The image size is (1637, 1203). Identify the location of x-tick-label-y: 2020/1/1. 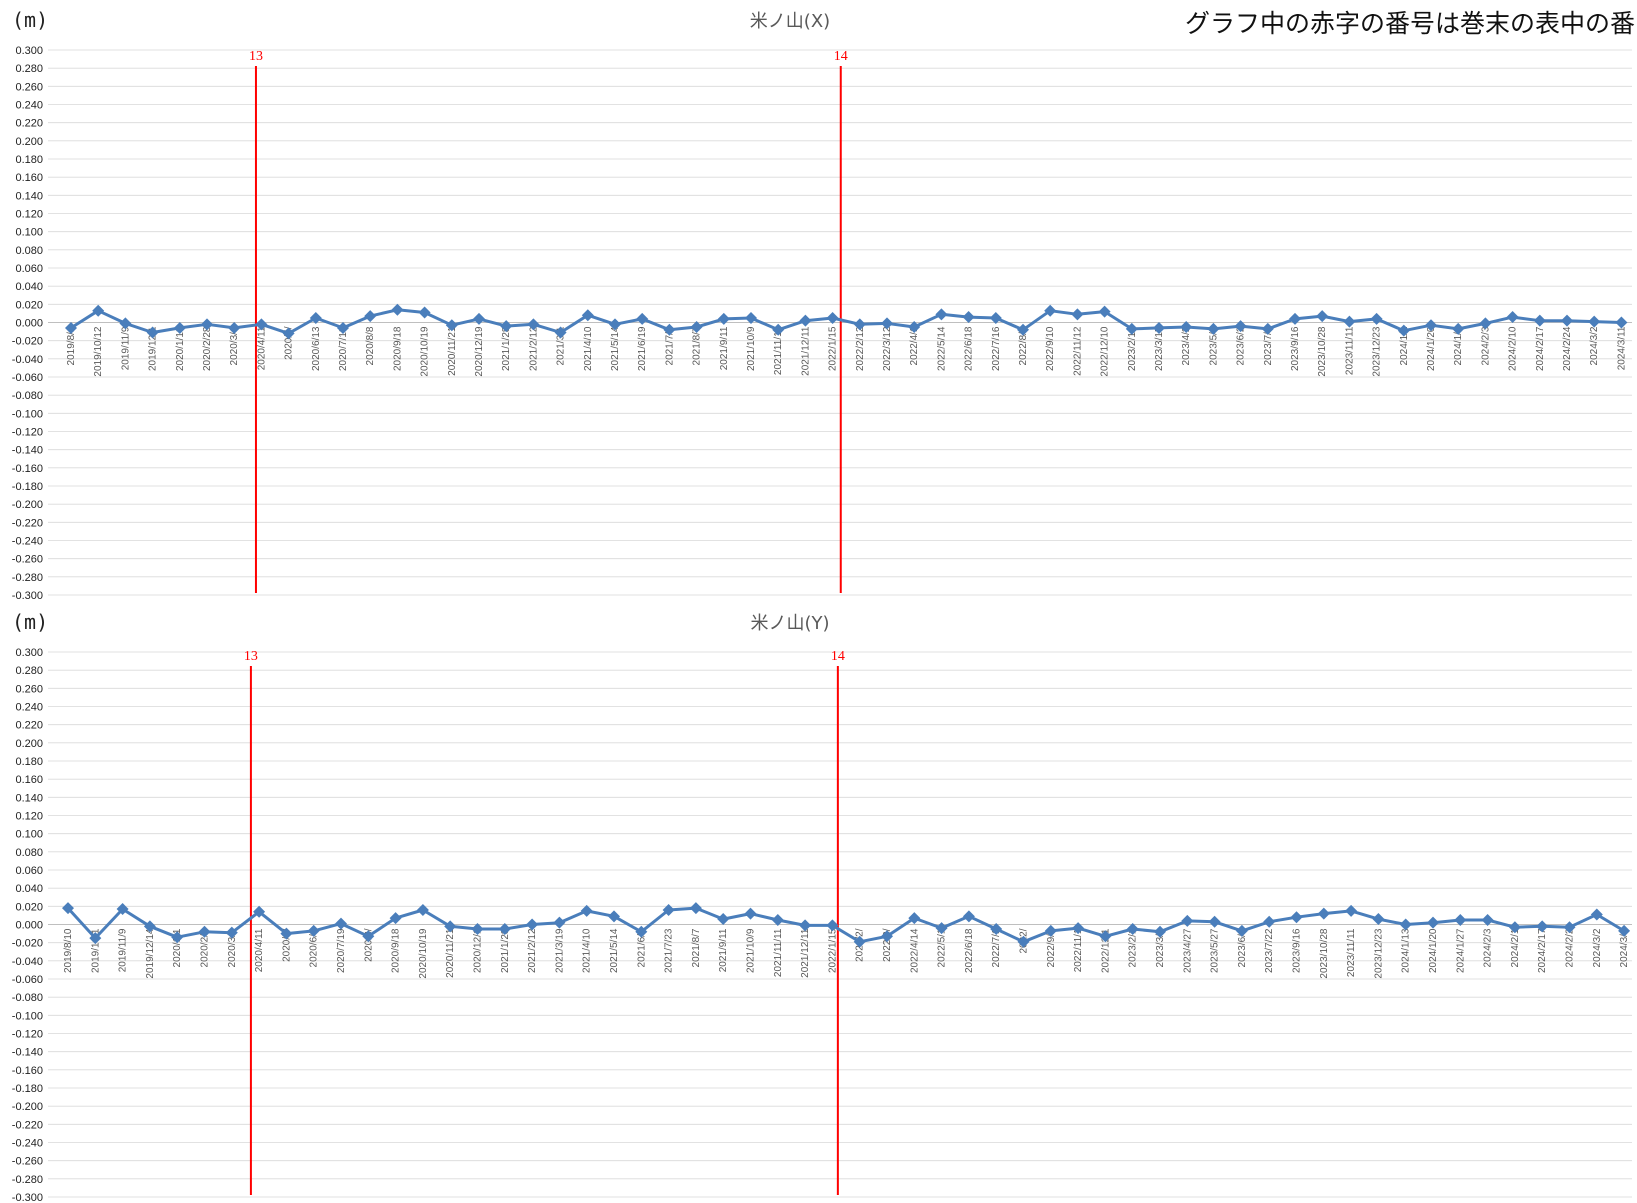
(177, 947).